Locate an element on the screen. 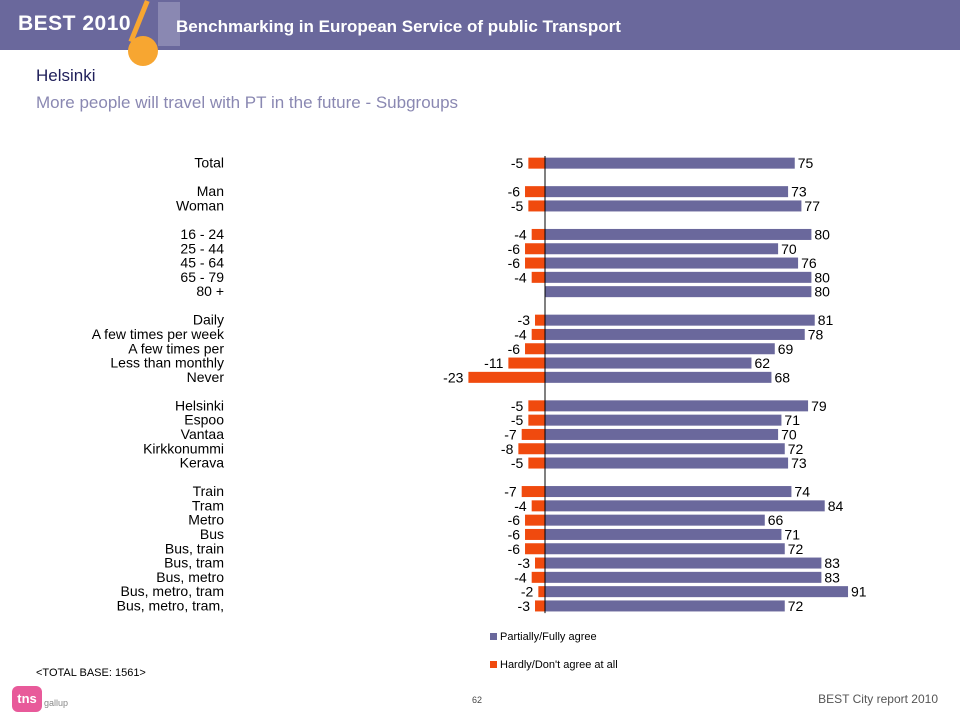  tns-logo: tns is located at coordinates (27, 699).